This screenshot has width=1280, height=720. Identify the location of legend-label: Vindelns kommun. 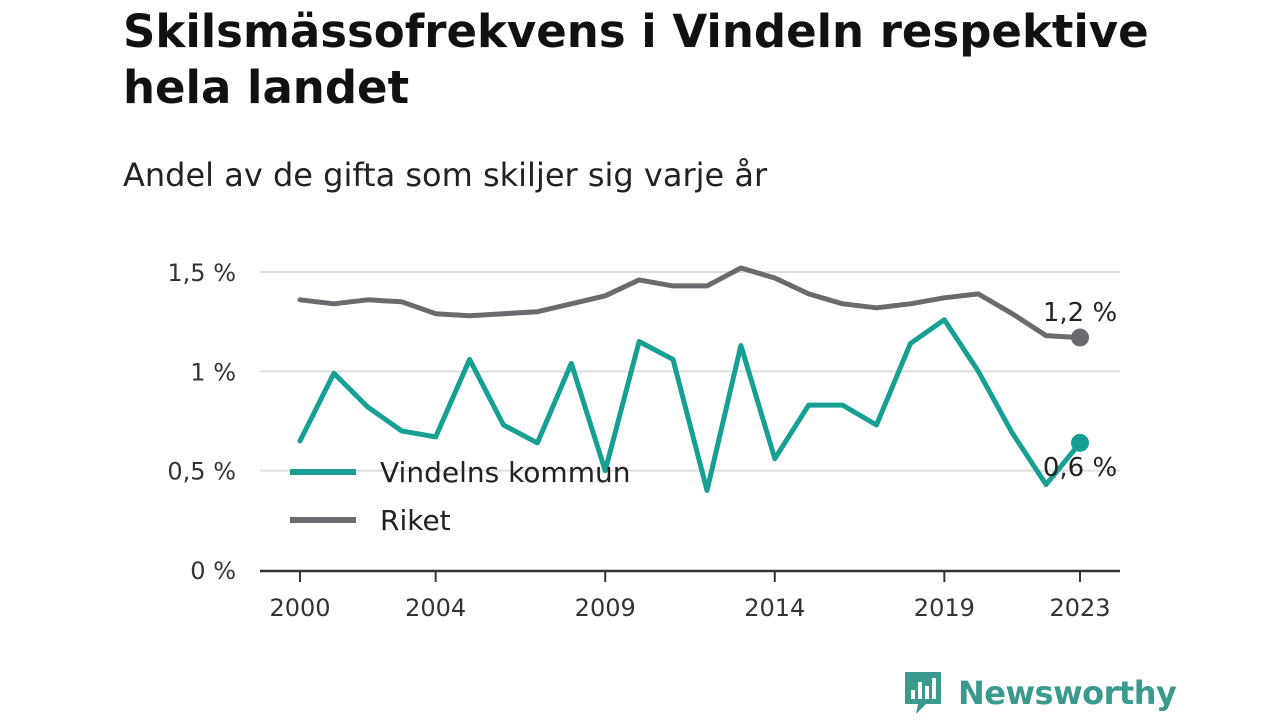
(505, 472).